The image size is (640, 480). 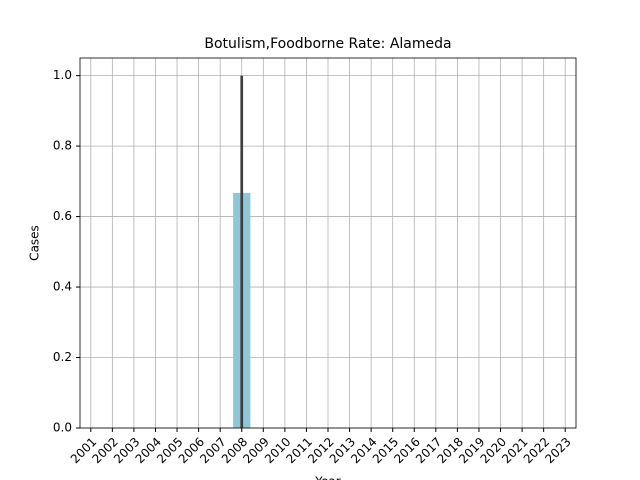 What do you see at coordinates (35, 243) in the screenshot?
I see `y-axis-label: Cases` at bounding box center [35, 243].